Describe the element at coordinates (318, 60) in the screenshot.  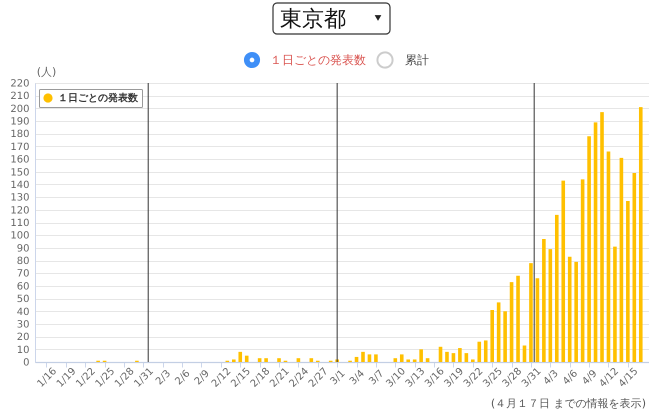
I see `text: １日ごとの発表数` at that location.